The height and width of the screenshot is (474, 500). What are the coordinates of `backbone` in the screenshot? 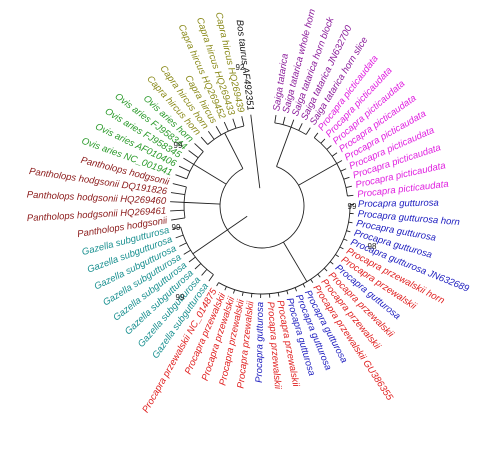 It's located at (262, 207).